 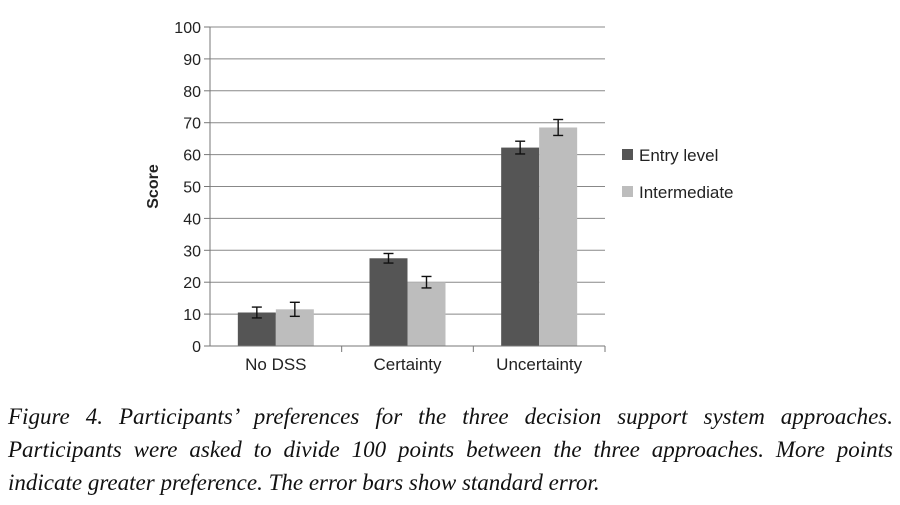 I want to click on legend-label: Intermediate, so click(x=686, y=192).